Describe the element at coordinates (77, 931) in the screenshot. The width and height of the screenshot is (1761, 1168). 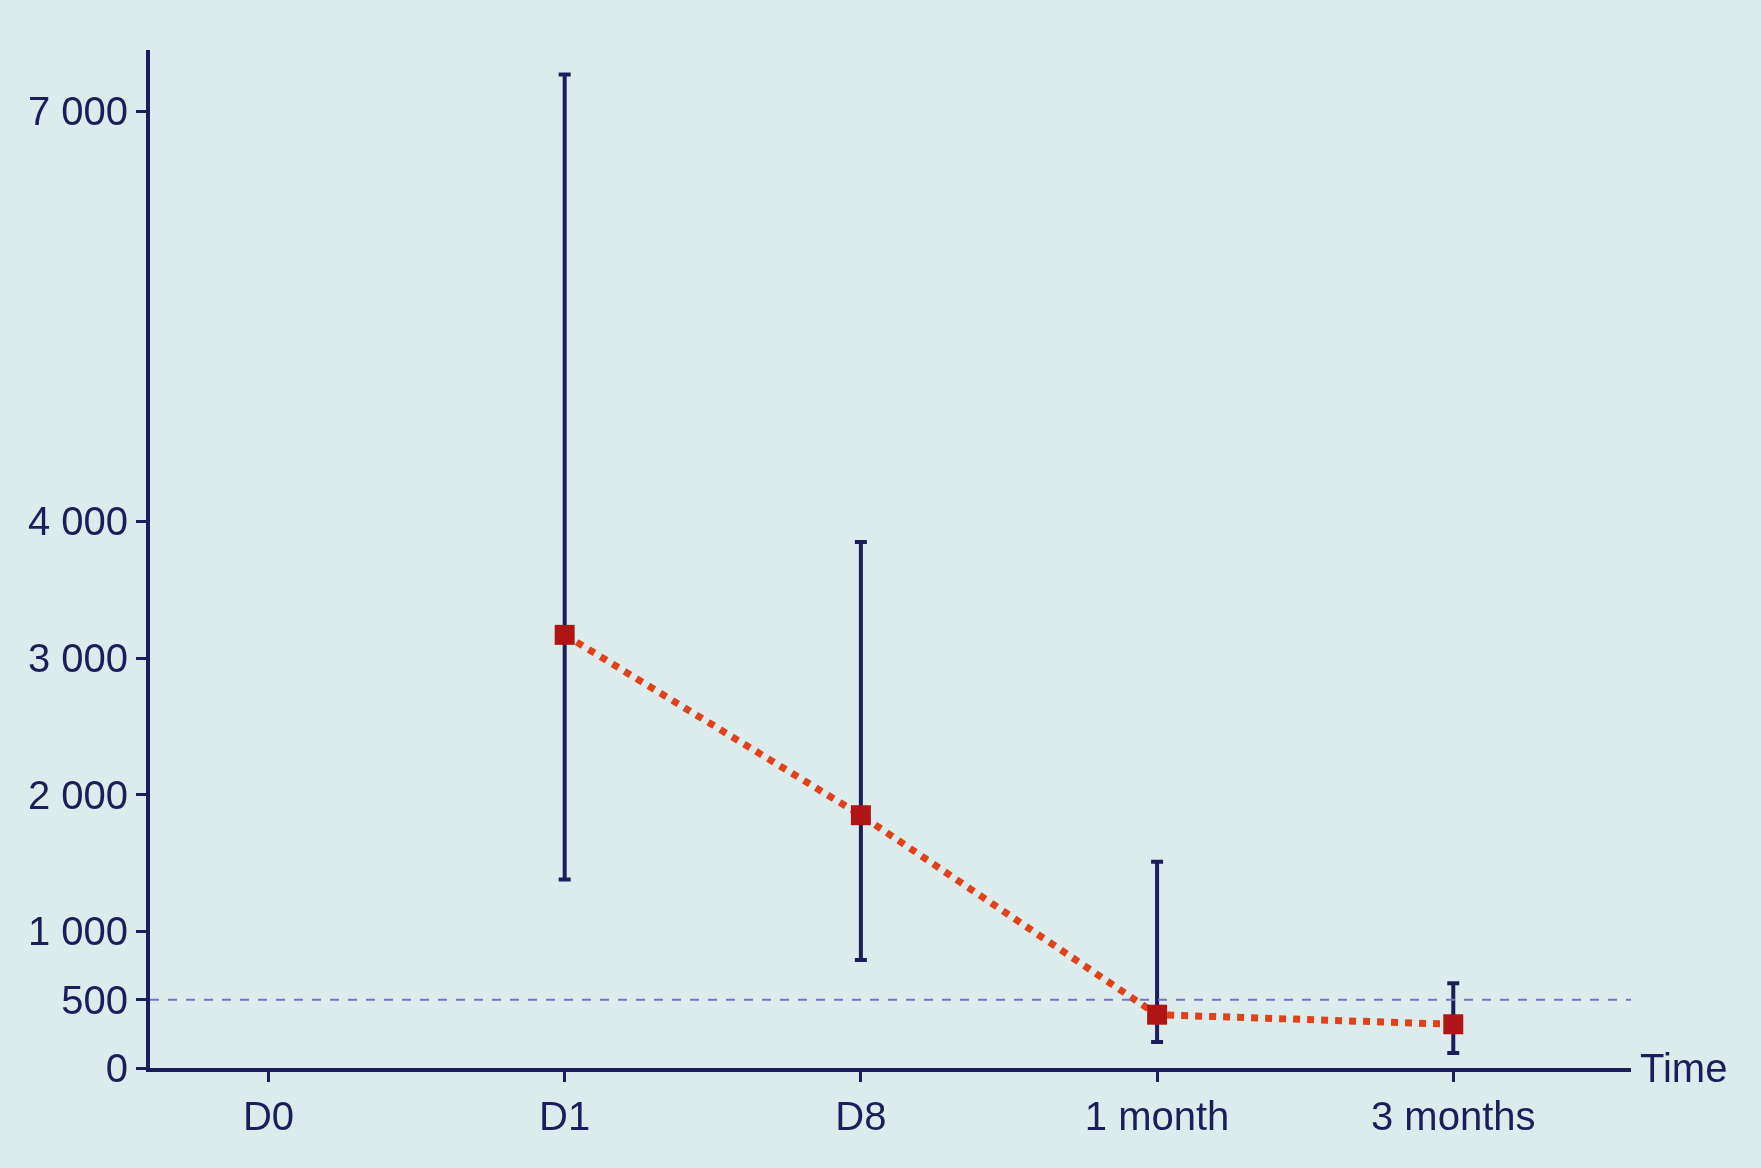
I see `y-tick-label: 1 000` at that location.